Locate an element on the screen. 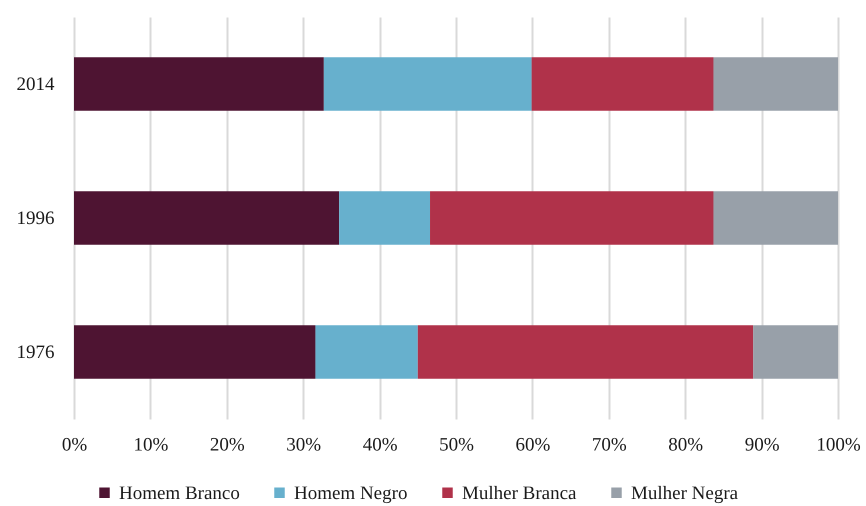 This screenshot has width=866, height=506. y-tick-label: 1976 is located at coordinates (35, 352).